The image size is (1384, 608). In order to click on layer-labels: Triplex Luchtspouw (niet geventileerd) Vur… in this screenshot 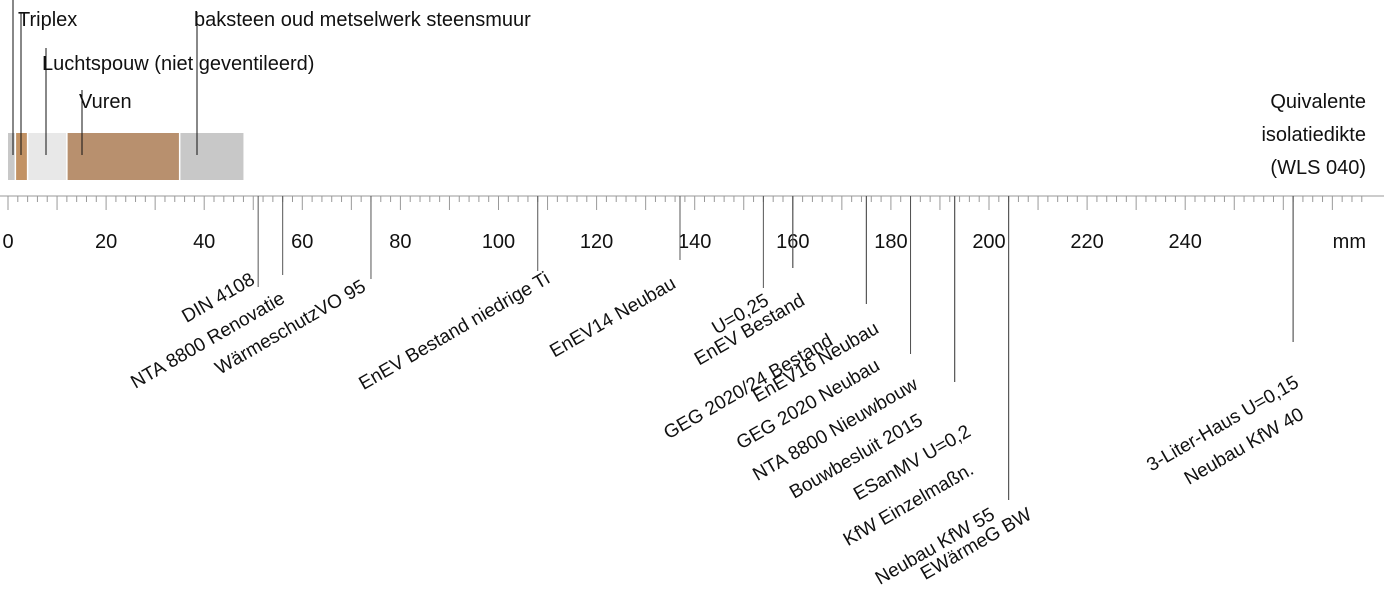, I will do `click(271, 77)`.